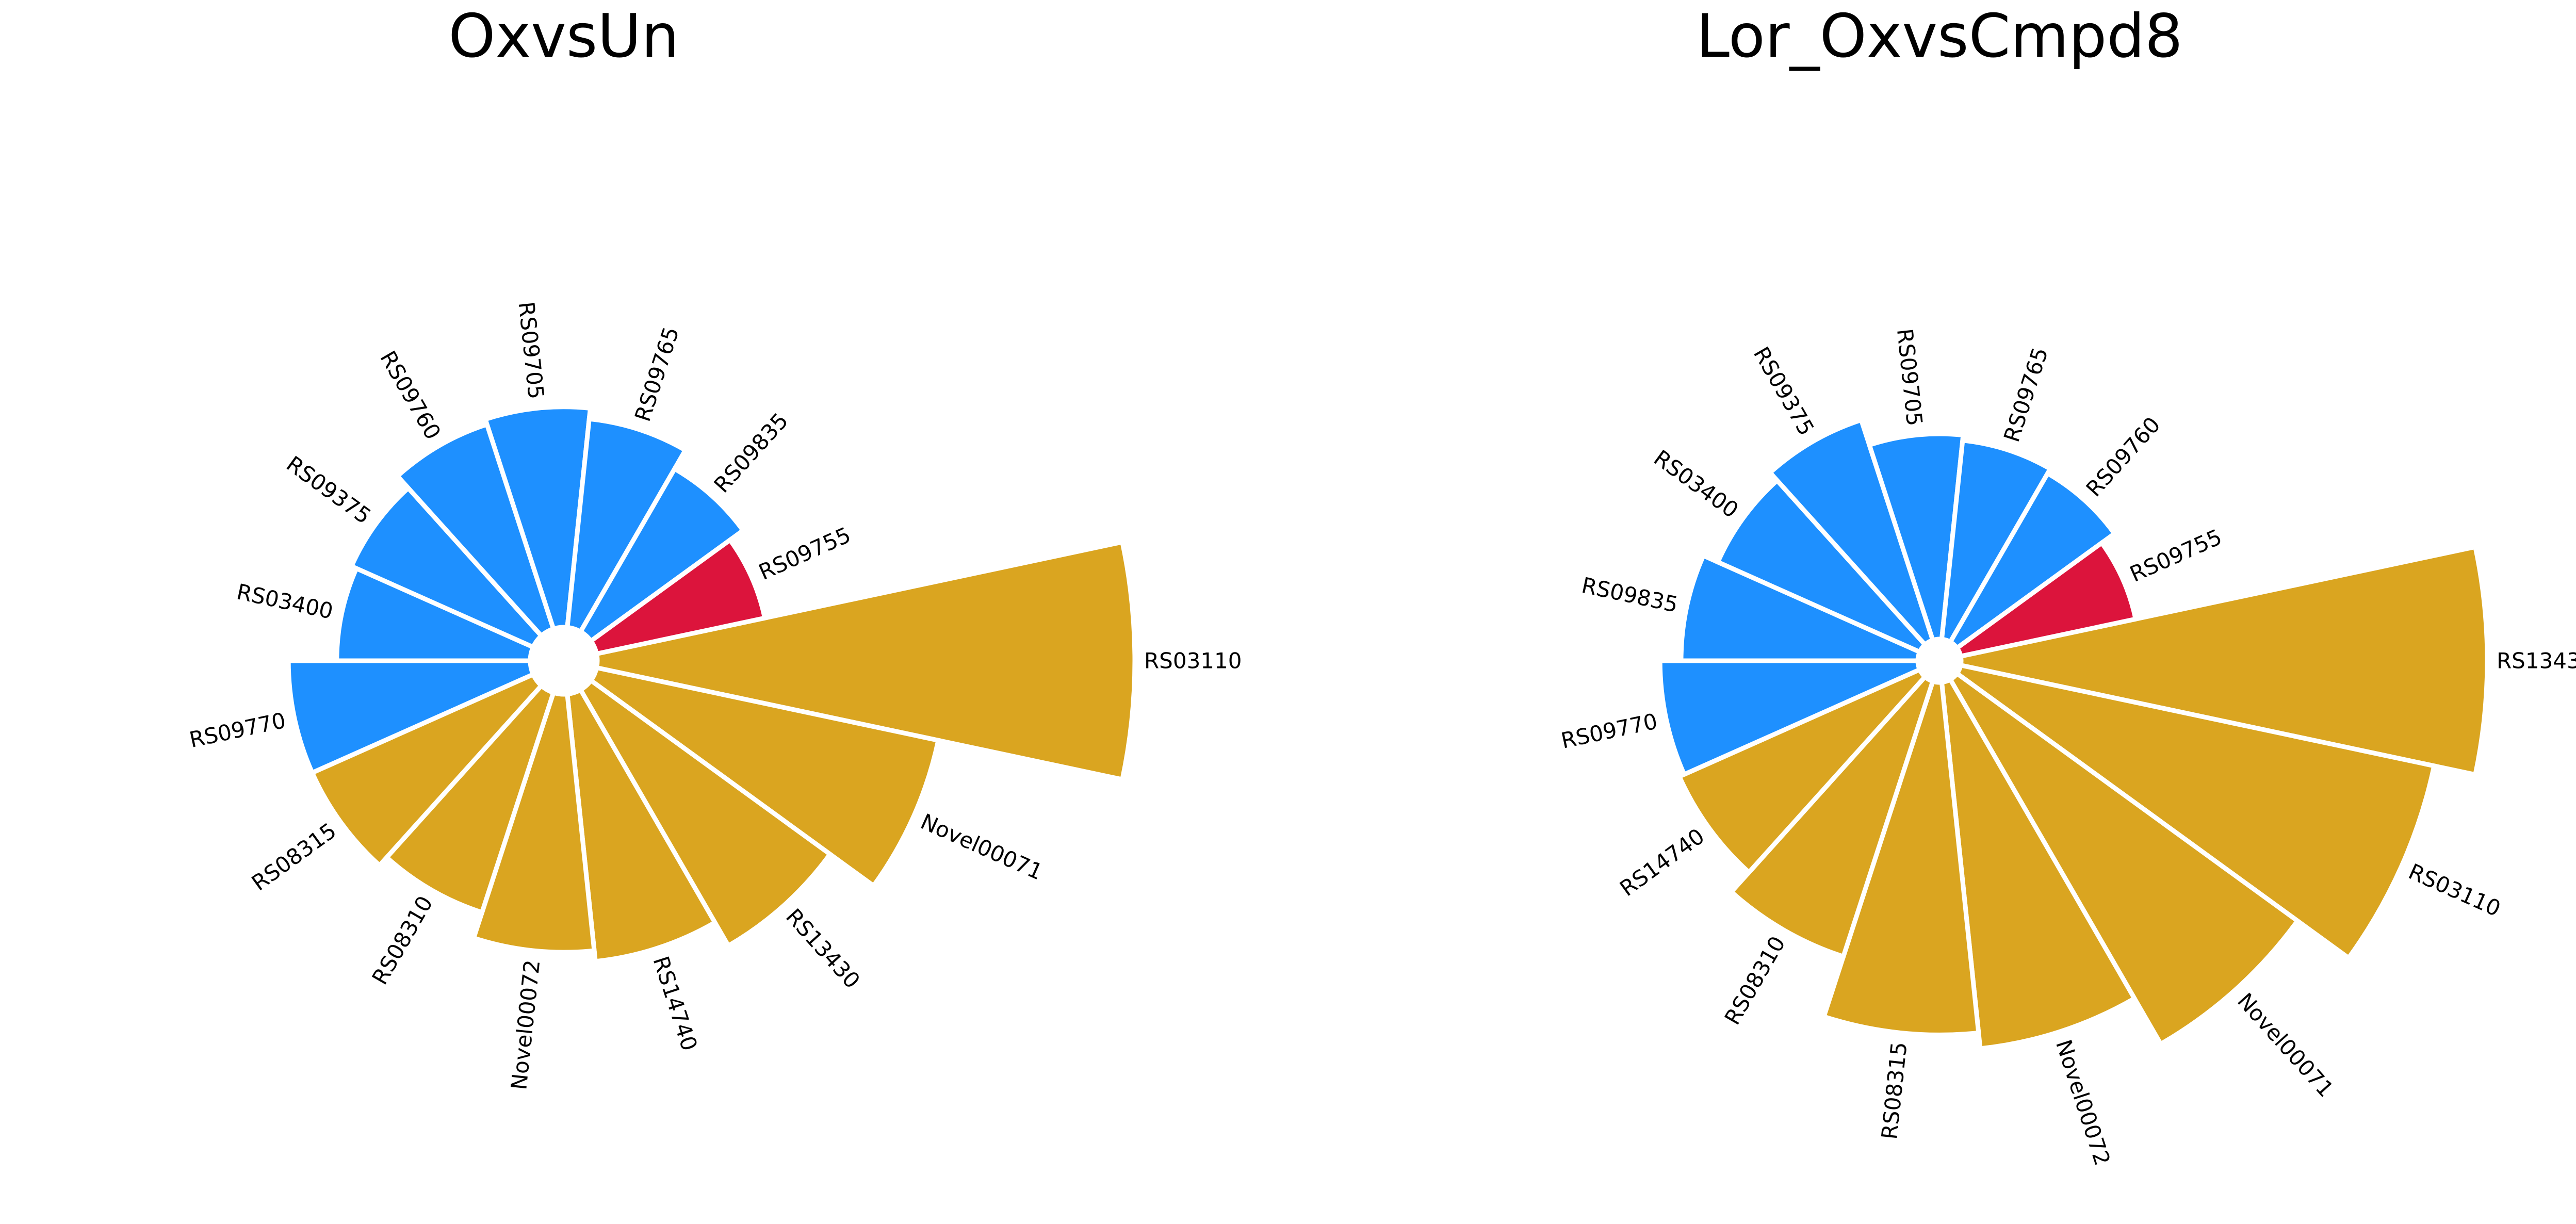  What do you see at coordinates (1939, 36) in the screenshot?
I see `panel-title-lor-oxvscmpd8: Lor_OxvsCmpd8` at bounding box center [1939, 36].